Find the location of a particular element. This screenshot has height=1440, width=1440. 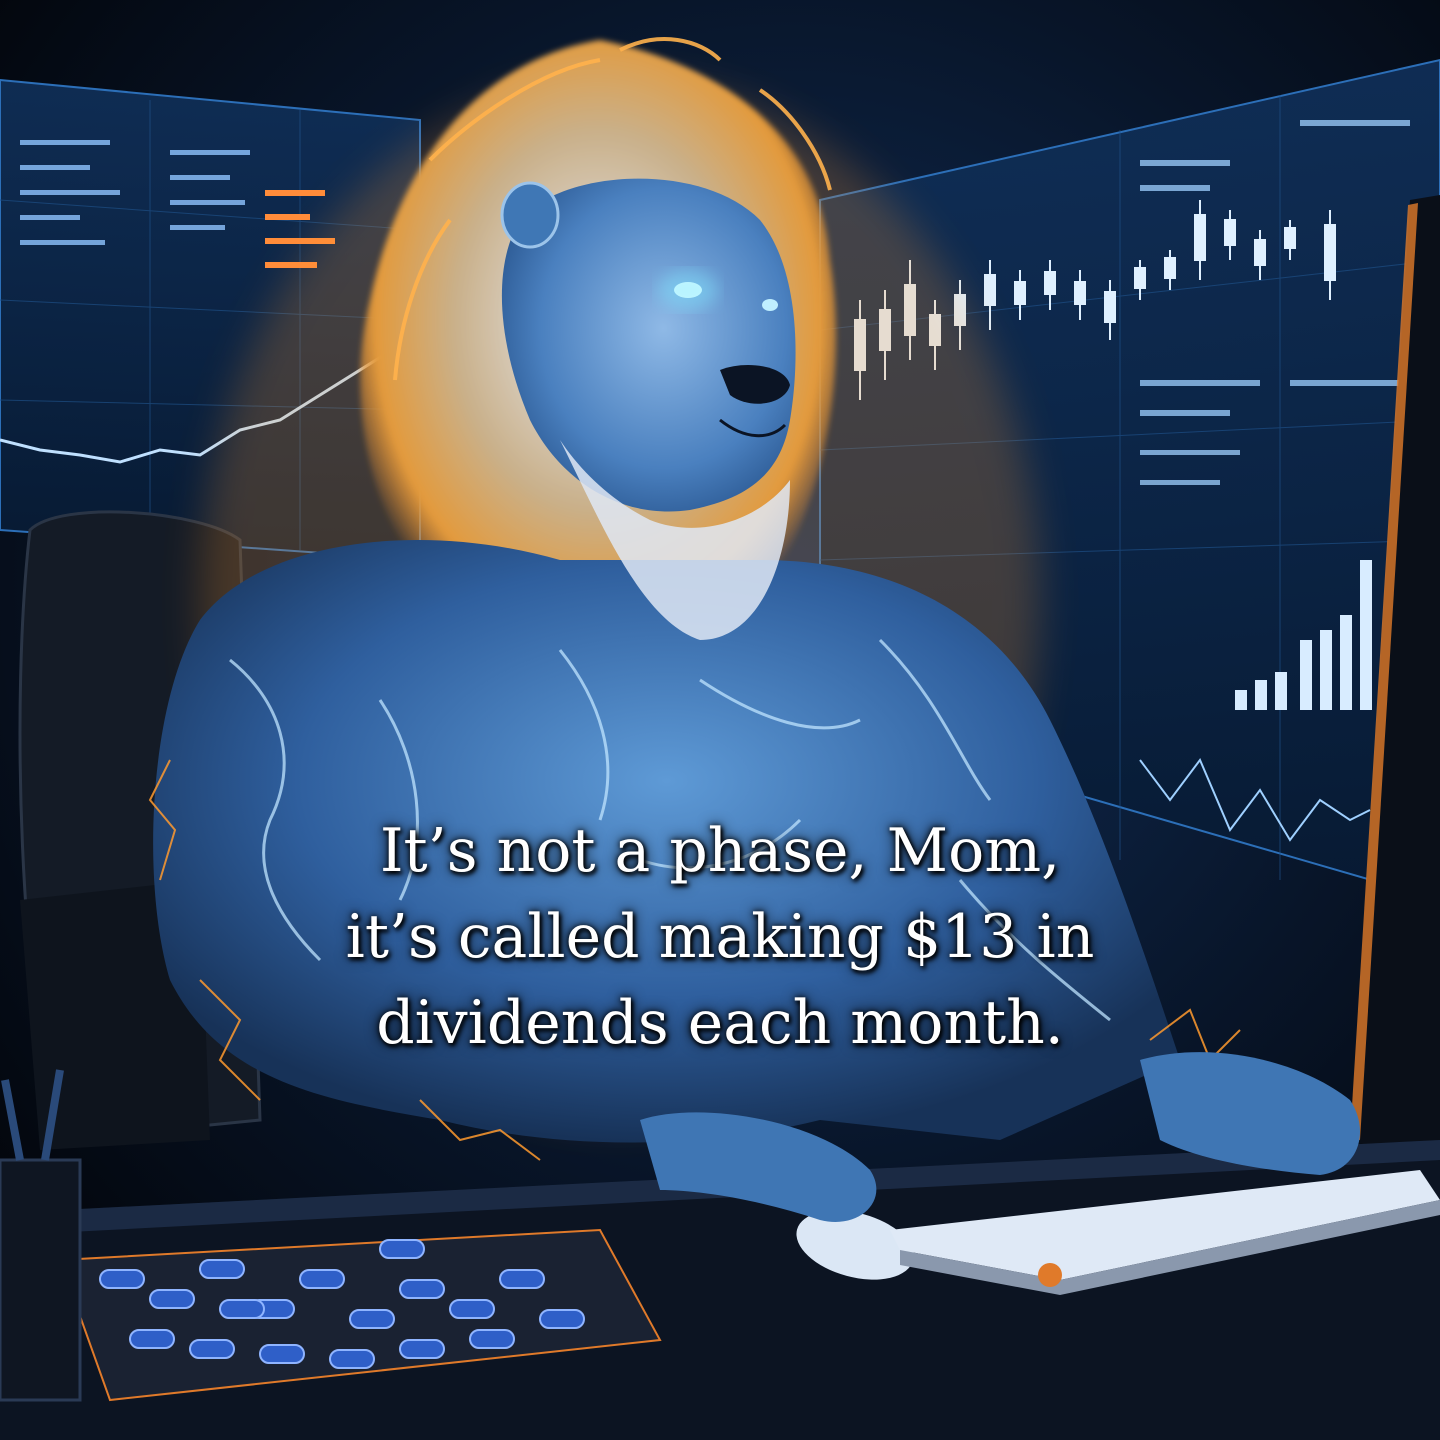

caption-line-3: dividends each month. is located at coordinates (720, 1023).